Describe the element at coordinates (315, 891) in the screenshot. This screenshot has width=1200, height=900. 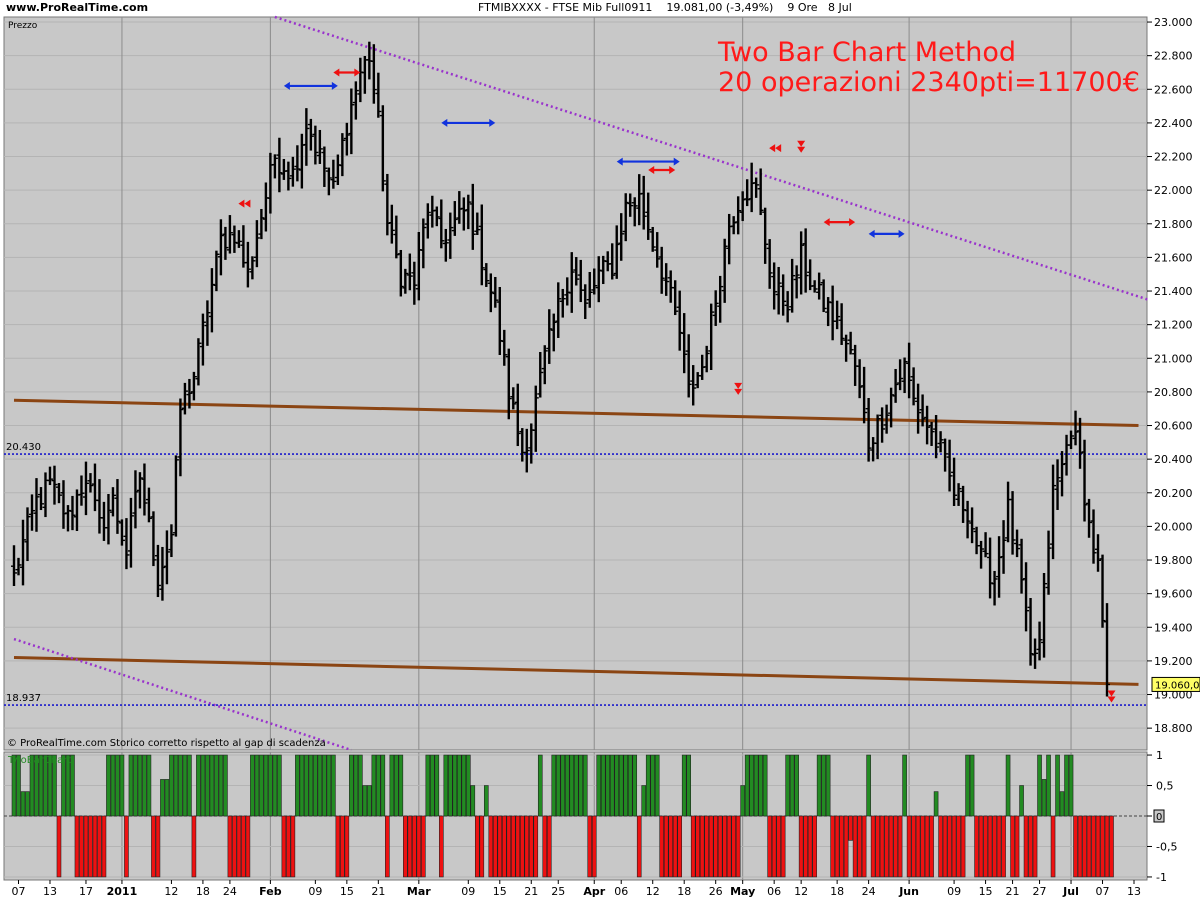
I see `x-tick-label: 09` at that location.